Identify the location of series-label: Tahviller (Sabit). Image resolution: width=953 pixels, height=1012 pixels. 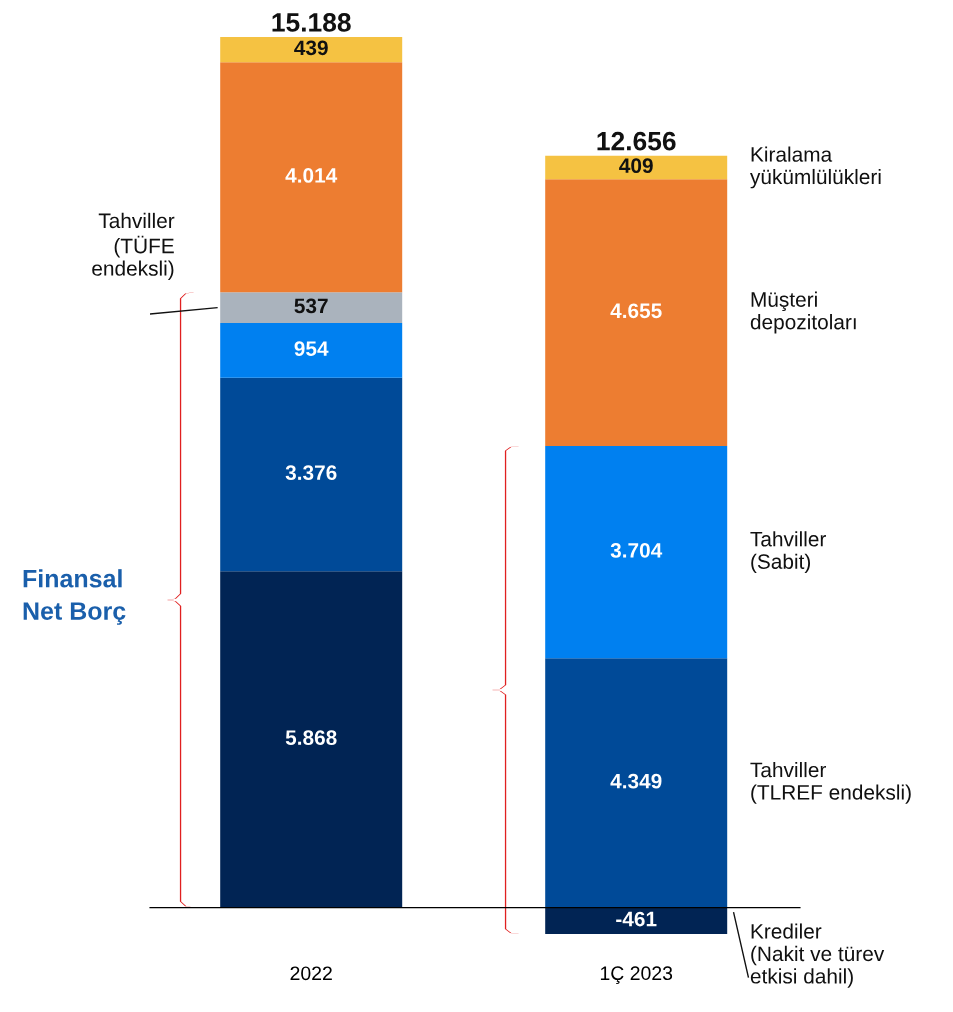
(788, 552).